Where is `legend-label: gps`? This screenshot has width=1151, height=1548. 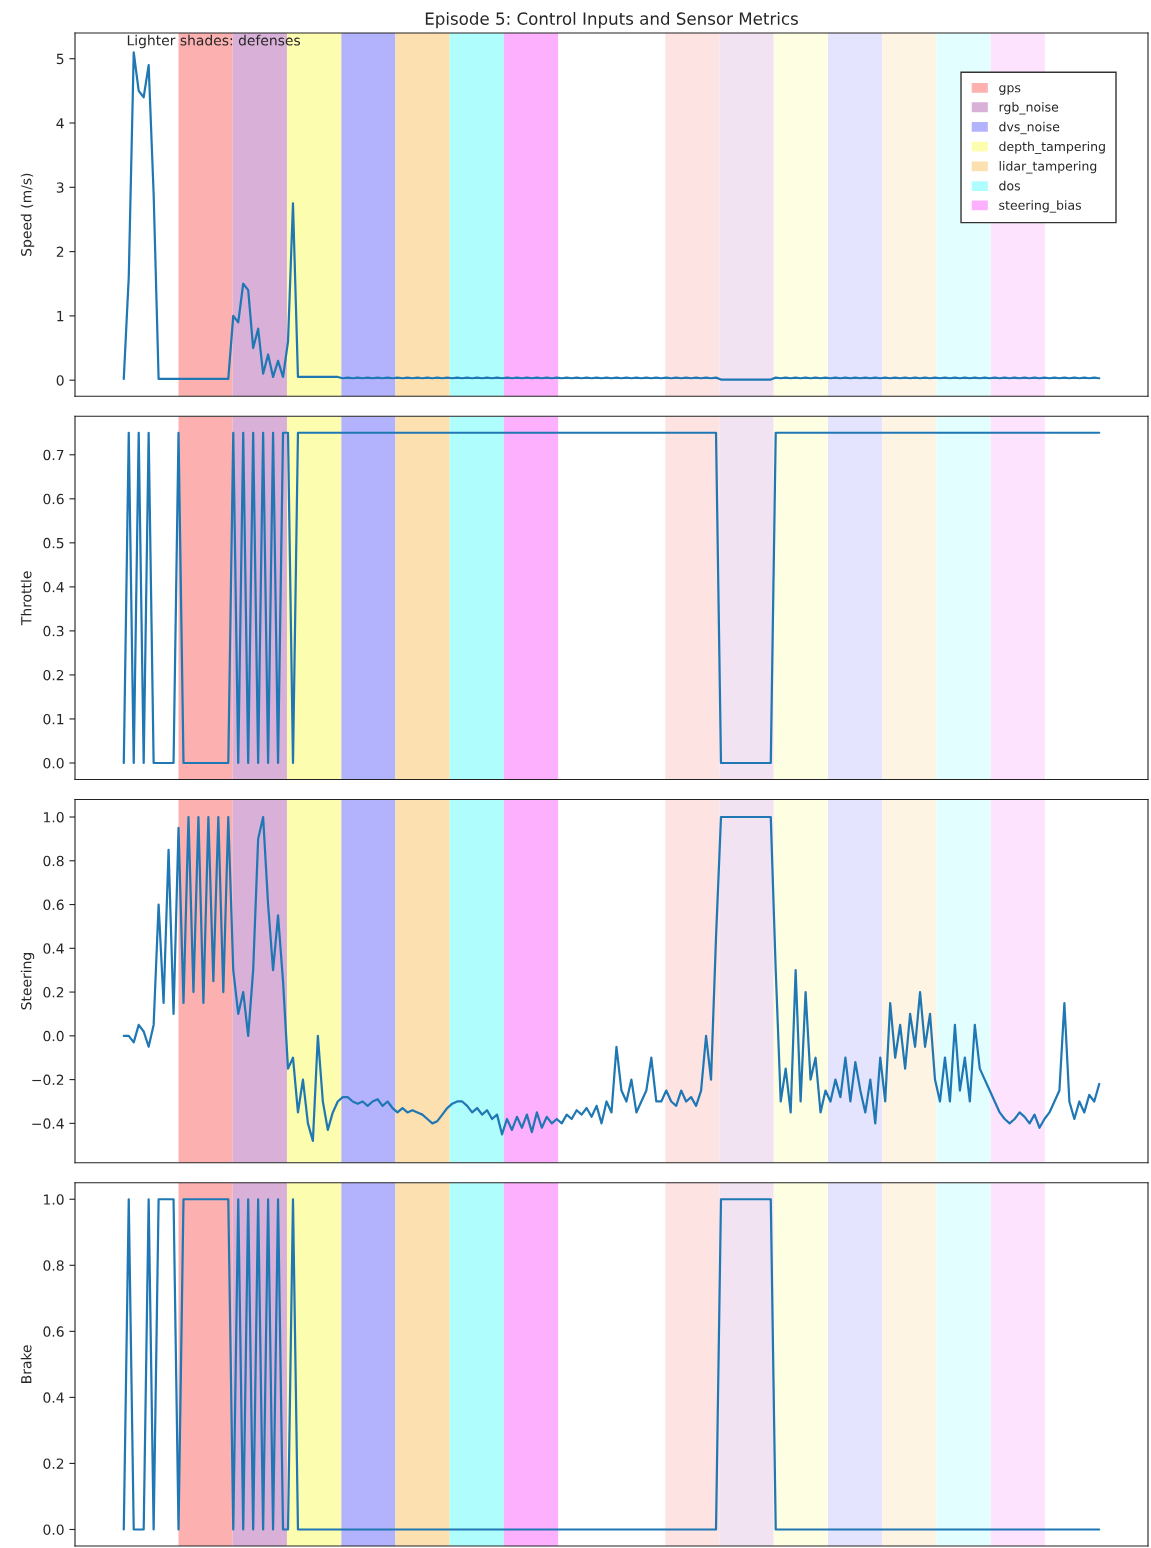
legend-label: gps is located at coordinates (1010, 90).